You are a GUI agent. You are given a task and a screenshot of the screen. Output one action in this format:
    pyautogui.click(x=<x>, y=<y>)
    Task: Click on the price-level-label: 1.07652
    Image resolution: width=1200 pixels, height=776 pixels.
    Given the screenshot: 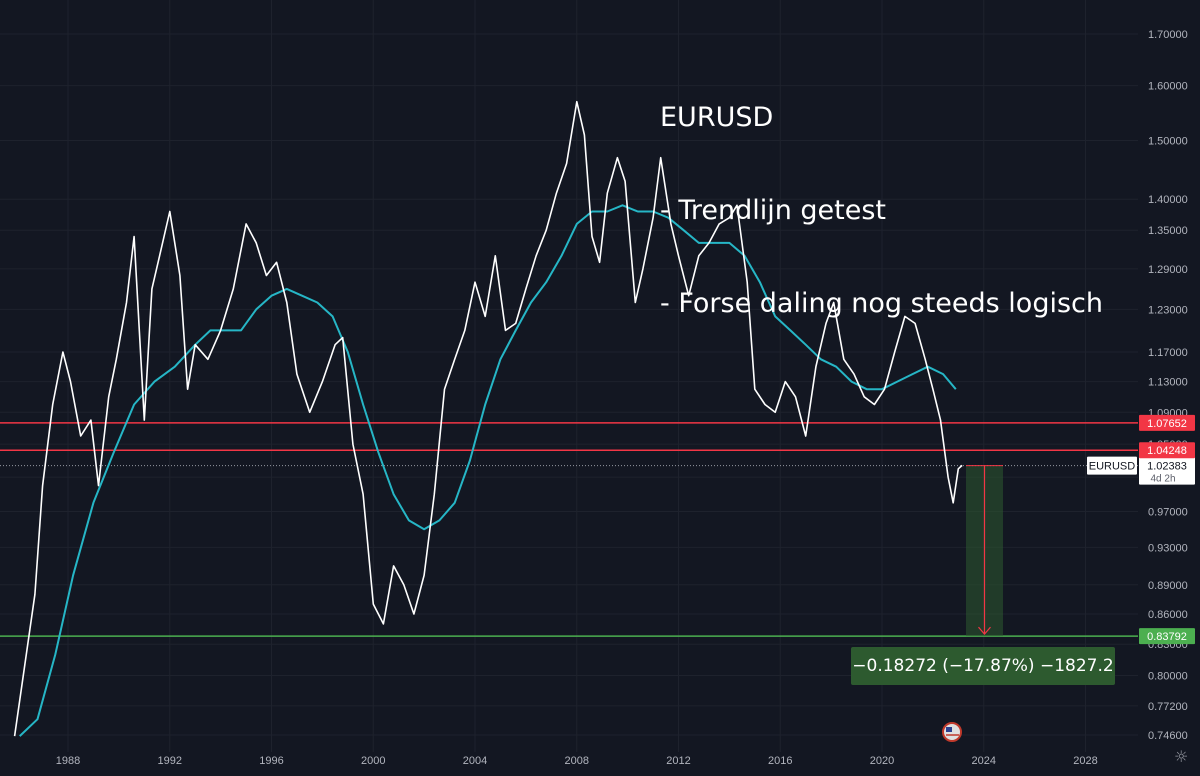 What is the action you would take?
    pyautogui.click(x=1167, y=424)
    